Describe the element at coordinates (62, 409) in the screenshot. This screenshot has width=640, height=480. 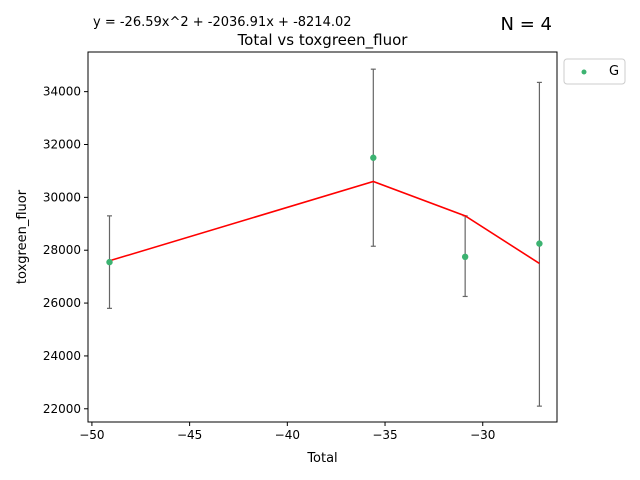
I see `y-tick-label: 22000` at that location.